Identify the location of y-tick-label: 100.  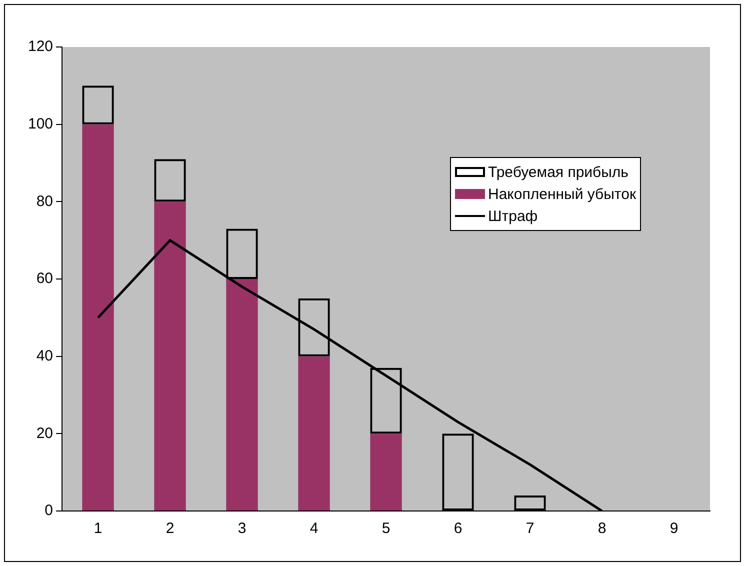
(41, 123).